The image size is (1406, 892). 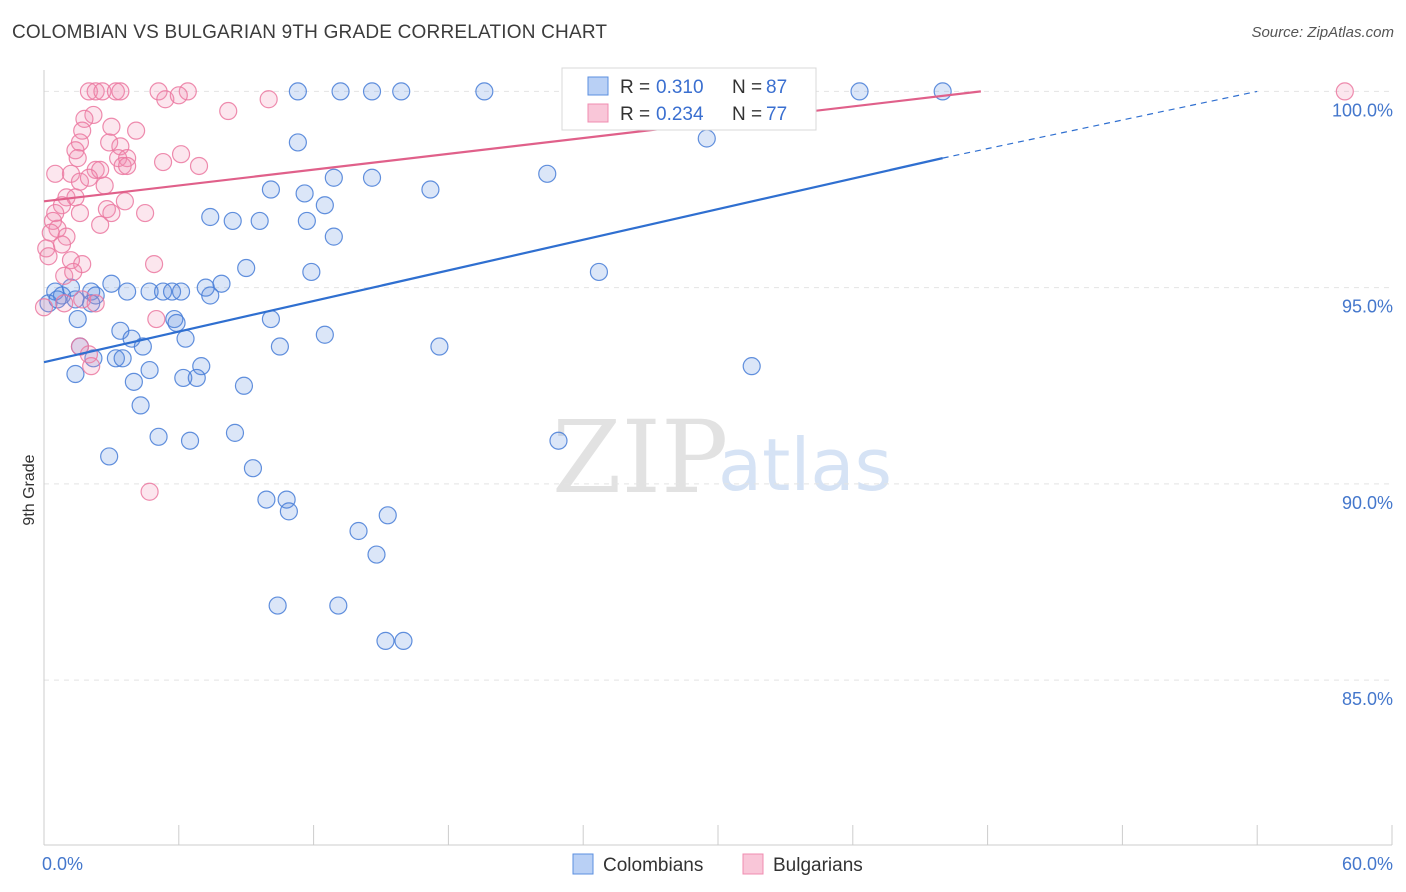 What do you see at coordinates (689, 99) in the screenshot?
I see `correlation-legend: R = 0.310 N = 87 R = 0.234 N = 77` at bounding box center [689, 99].